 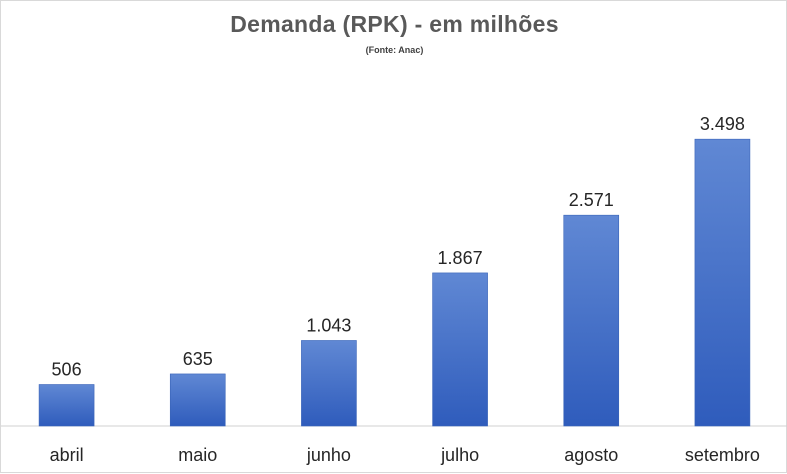 I want to click on data-label-abril: 506, so click(x=67, y=370).